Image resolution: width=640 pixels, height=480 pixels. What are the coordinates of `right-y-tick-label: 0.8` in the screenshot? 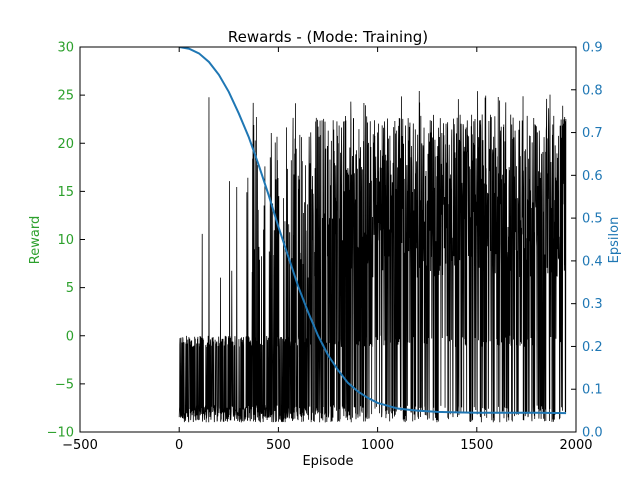 It's located at (592, 90).